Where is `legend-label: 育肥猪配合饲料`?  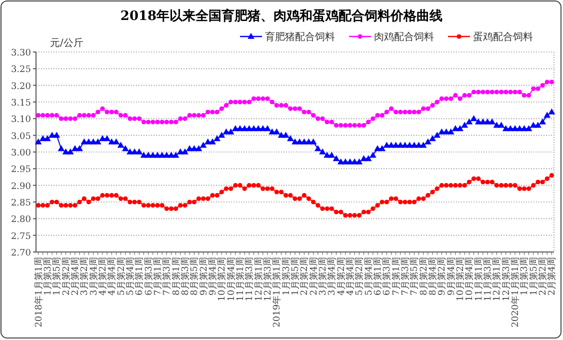 legend-label: 育肥猪配合饲料 is located at coordinates (300, 37).